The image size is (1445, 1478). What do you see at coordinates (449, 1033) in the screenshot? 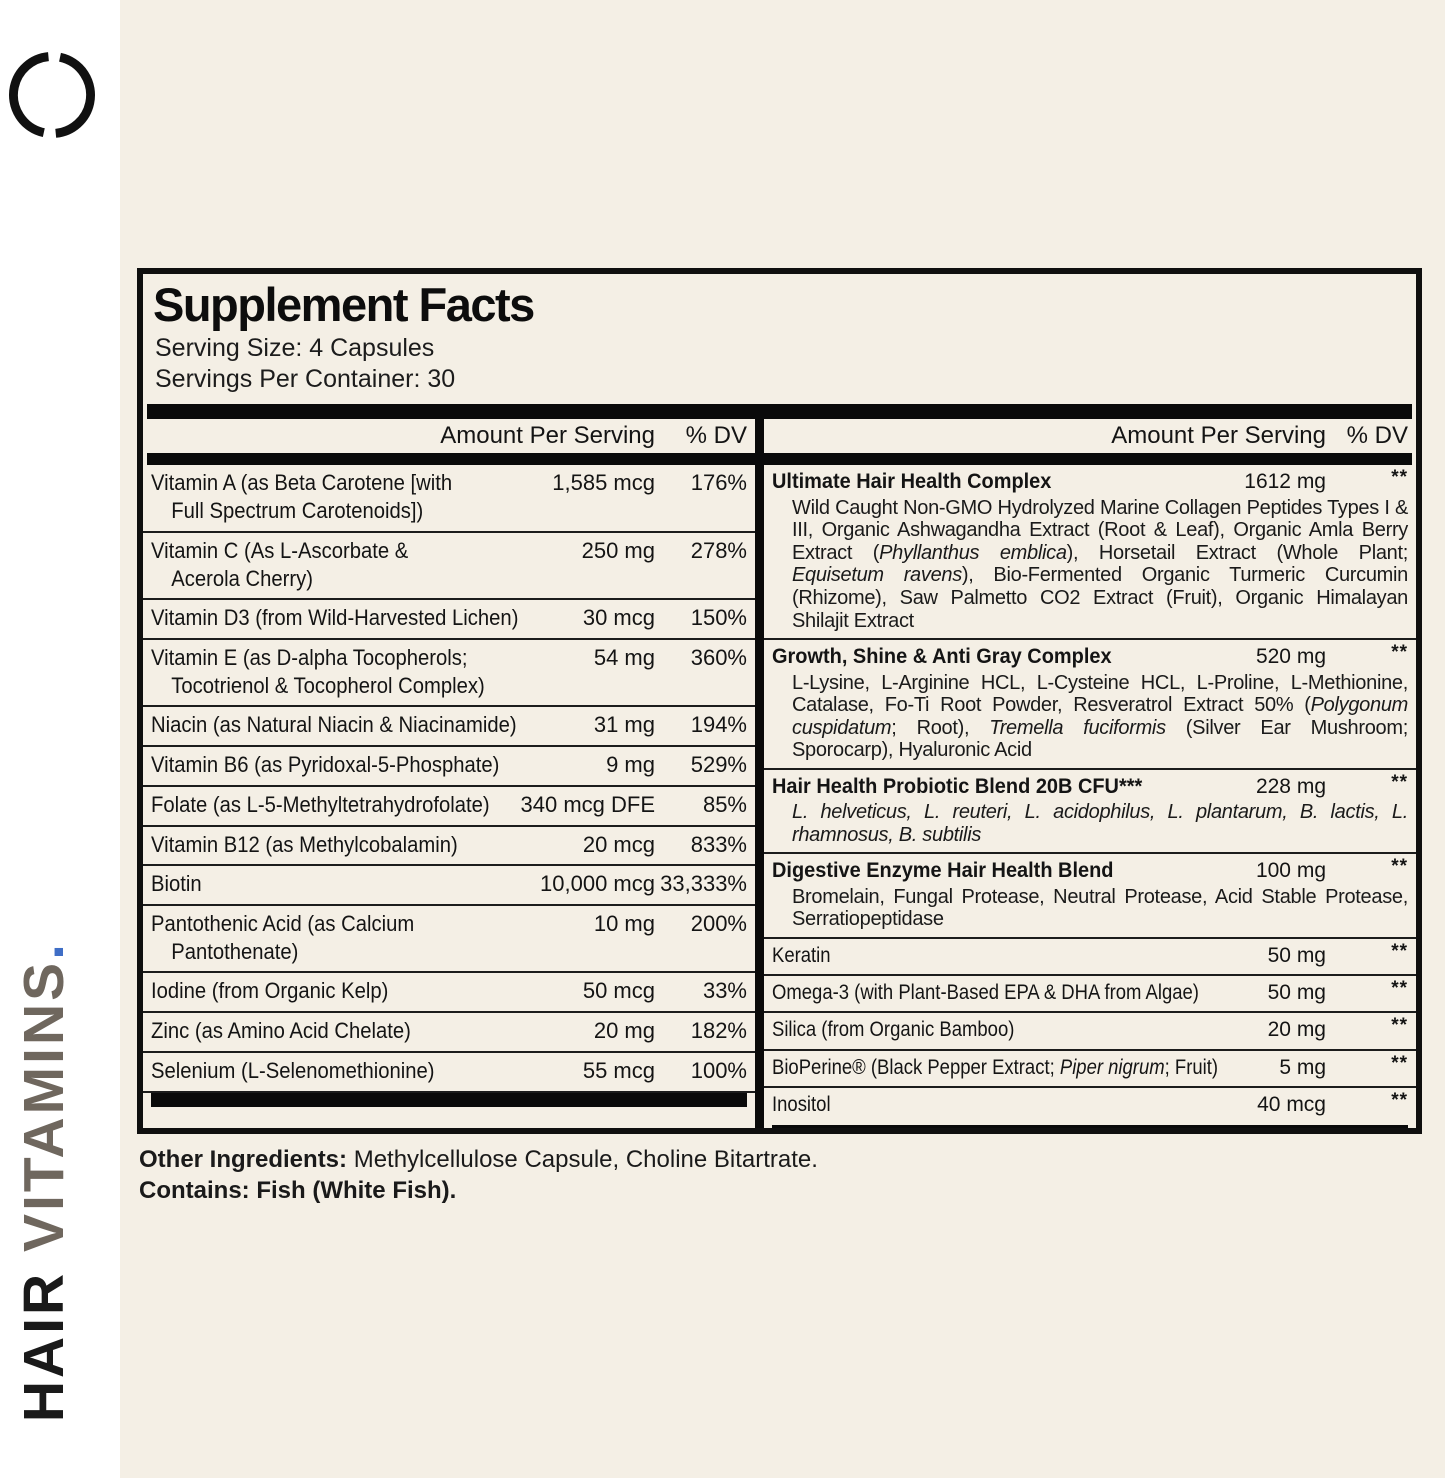
I see `row-zinc: Zinc (as Amino Acid Chelate) 20 mg 182%` at bounding box center [449, 1033].